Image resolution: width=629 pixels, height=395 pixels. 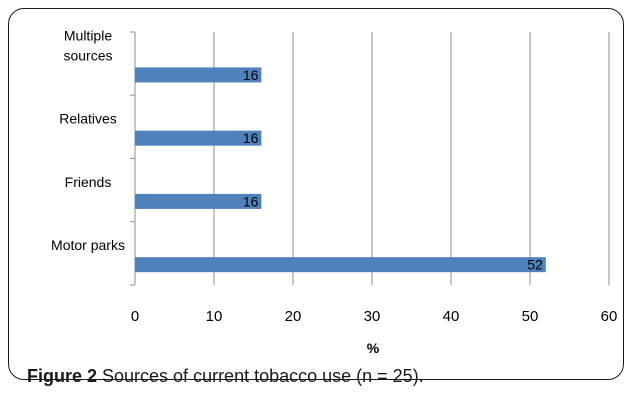 What do you see at coordinates (373, 348) in the screenshot?
I see `x-axis-label: %` at bounding box center [373, 348].